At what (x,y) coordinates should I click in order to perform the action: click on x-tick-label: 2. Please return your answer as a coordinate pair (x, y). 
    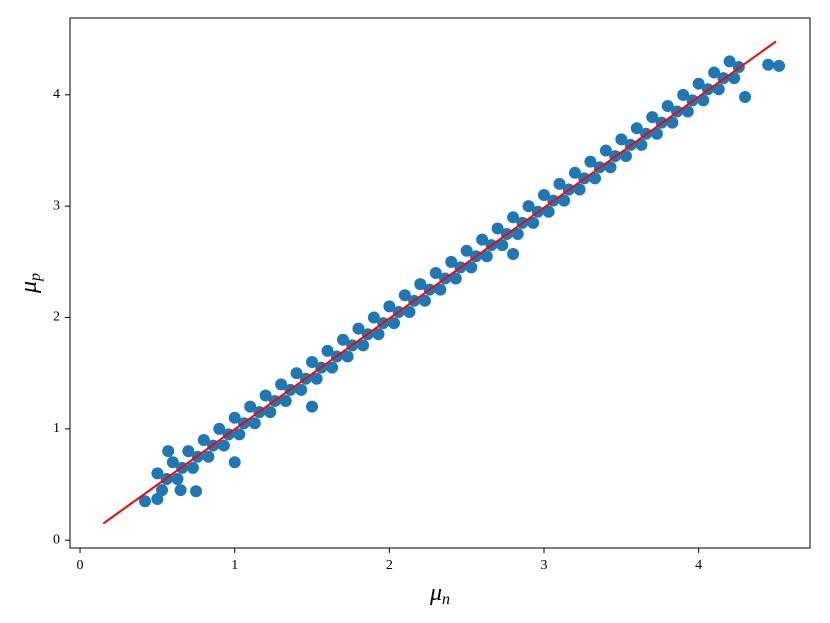
    Looking at the image, I should click on (389, 565).